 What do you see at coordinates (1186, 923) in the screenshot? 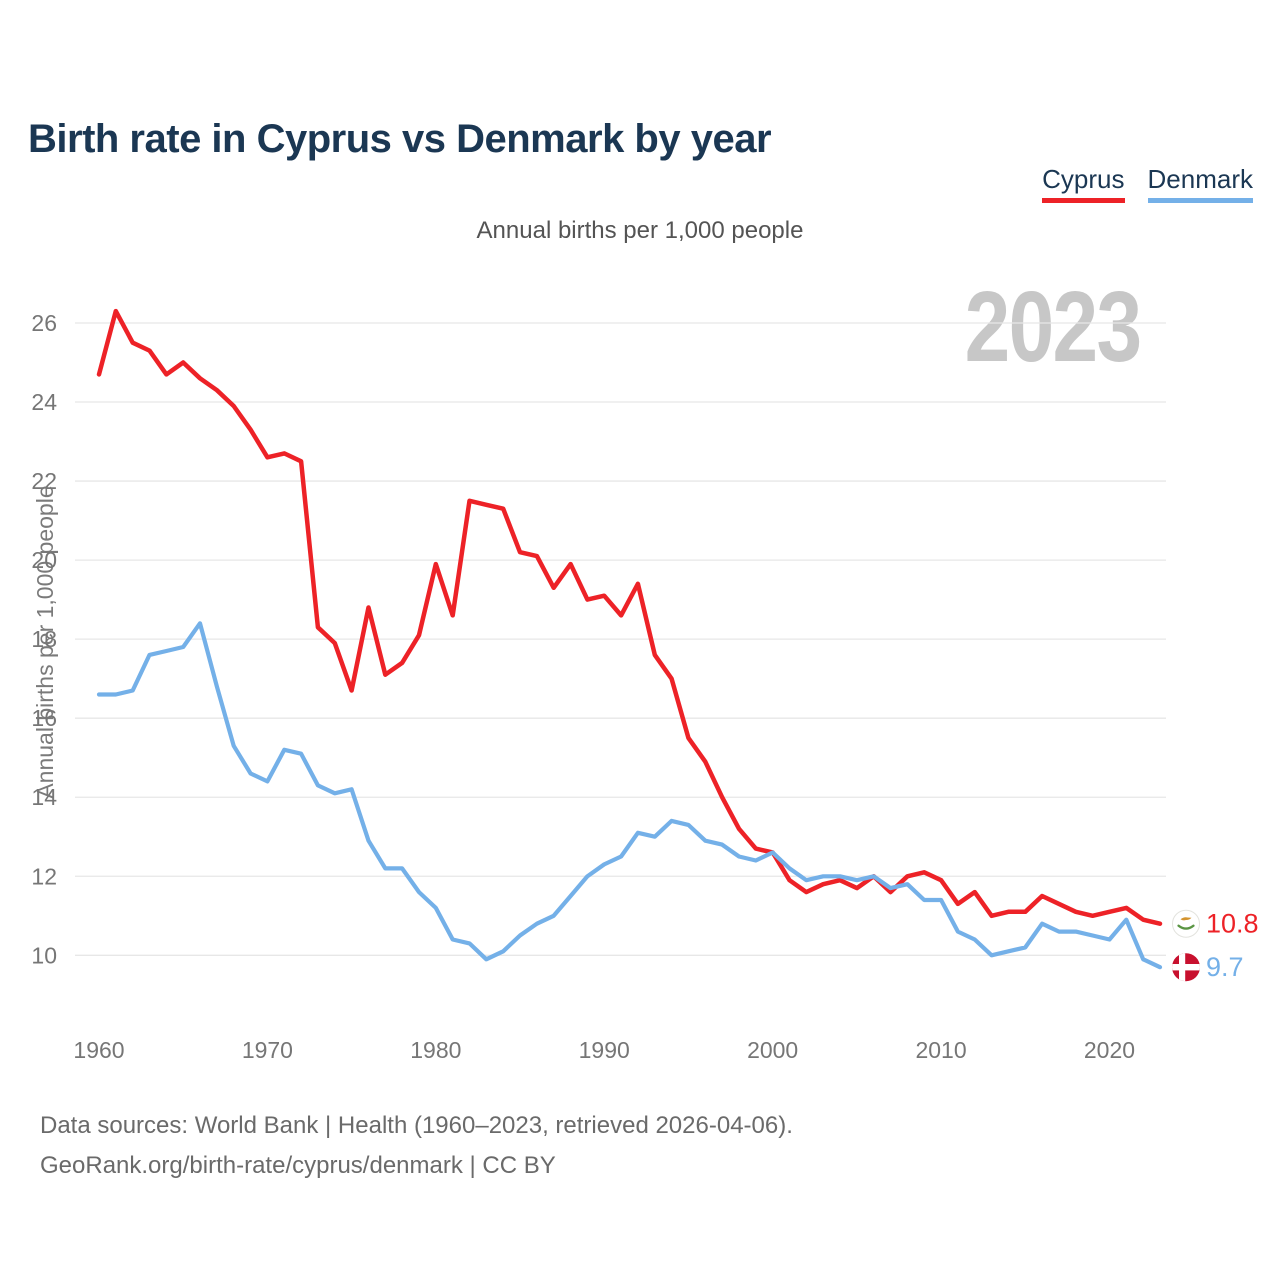
I see `cyprus-flag-icon` at bounding box center [1186, 923].